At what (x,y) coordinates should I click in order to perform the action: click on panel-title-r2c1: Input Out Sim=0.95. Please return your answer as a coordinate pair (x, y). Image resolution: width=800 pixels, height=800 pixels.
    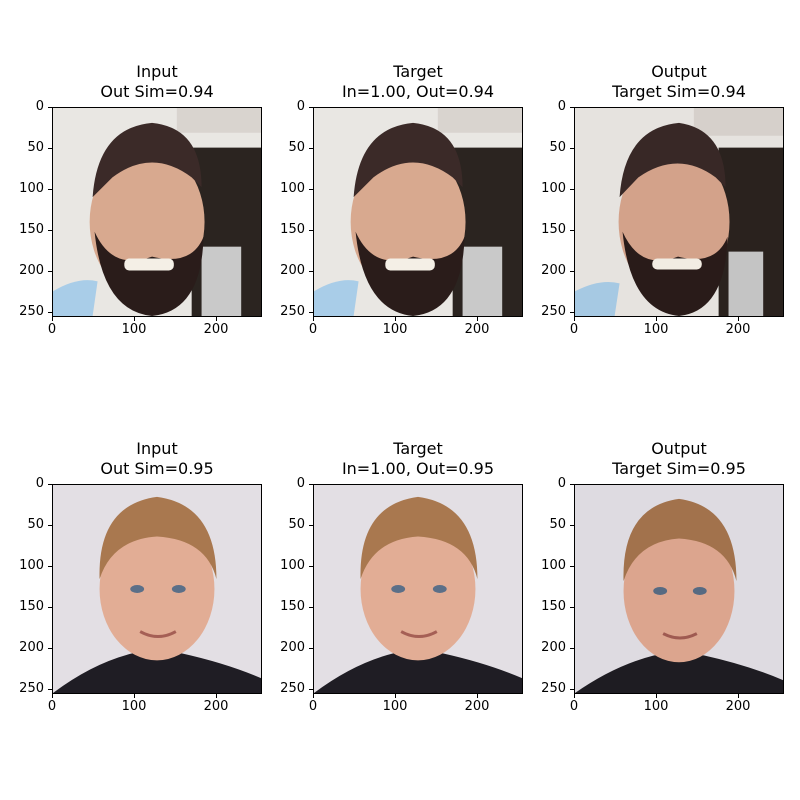
    Looking at the image, I should click on (157, 459).